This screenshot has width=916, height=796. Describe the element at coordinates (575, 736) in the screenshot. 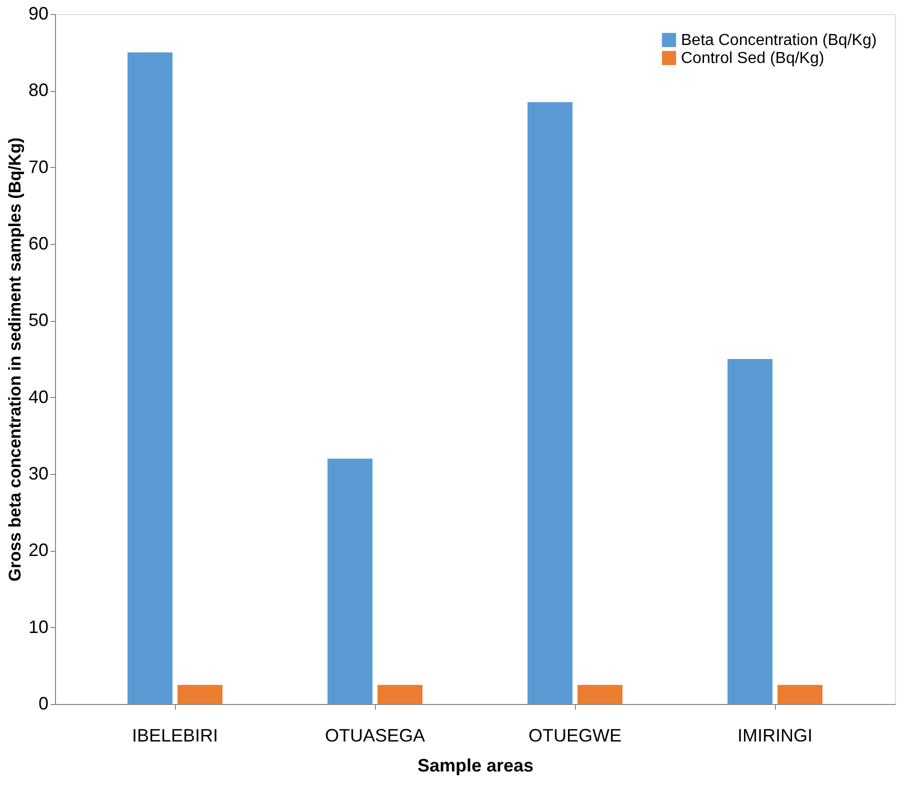

I see `x-tick-label: OTUEGWE` at that location.